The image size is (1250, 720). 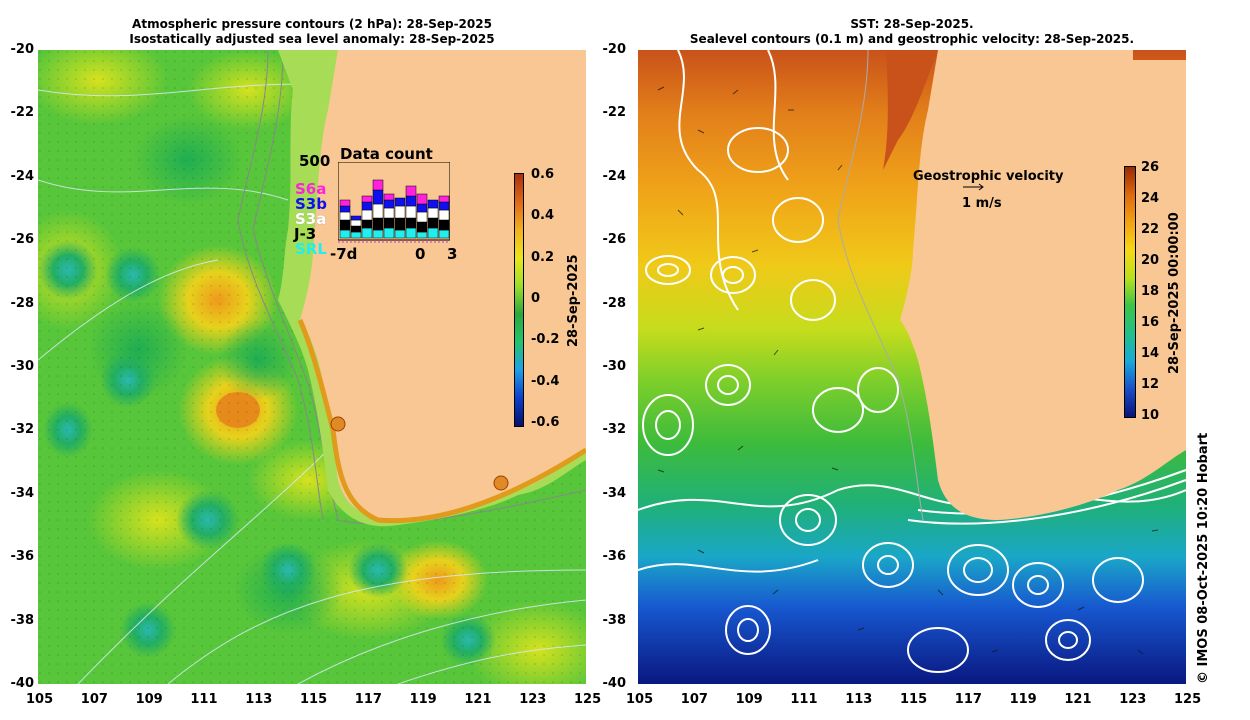 I want to click on colorbar-tick-label: 0.2, so click(x=543, y=257).